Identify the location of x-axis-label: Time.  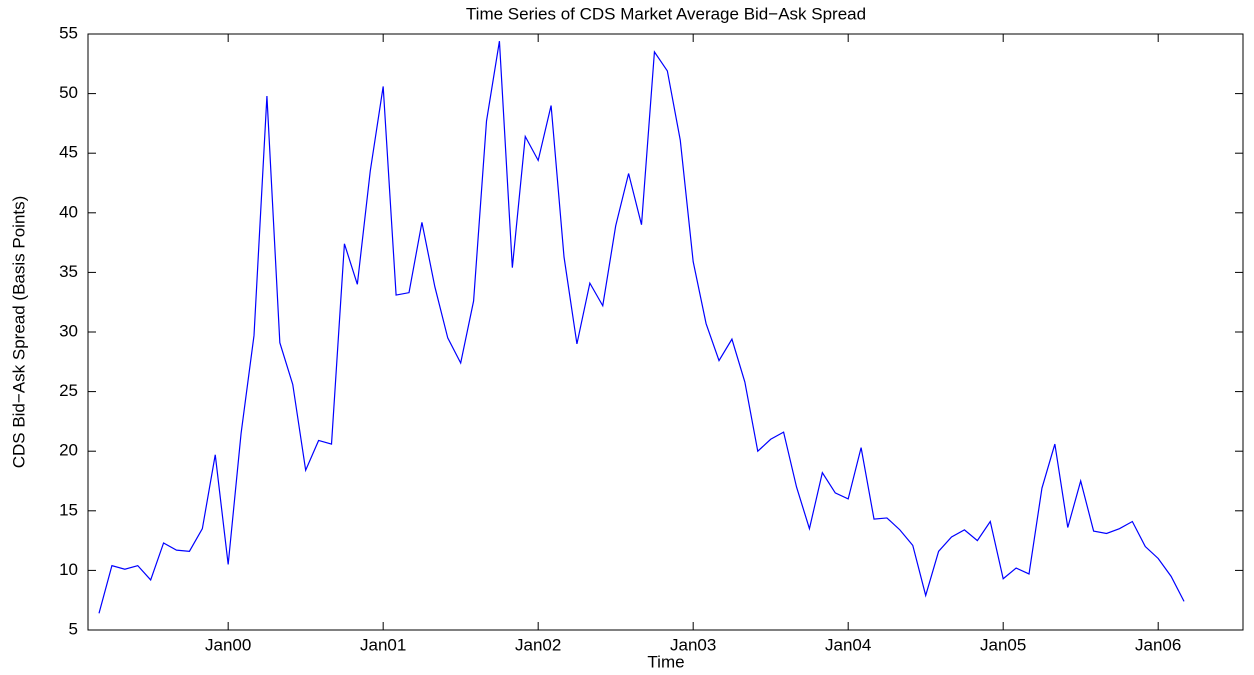
(665, 661).